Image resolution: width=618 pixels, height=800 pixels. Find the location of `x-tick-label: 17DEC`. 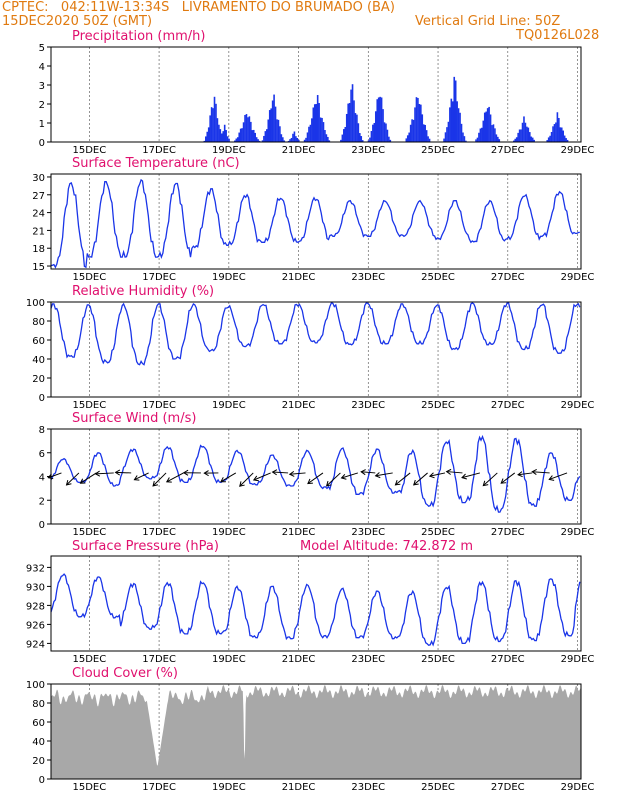

x-tick-label: 17DEC is located at coordinates (159, 787).